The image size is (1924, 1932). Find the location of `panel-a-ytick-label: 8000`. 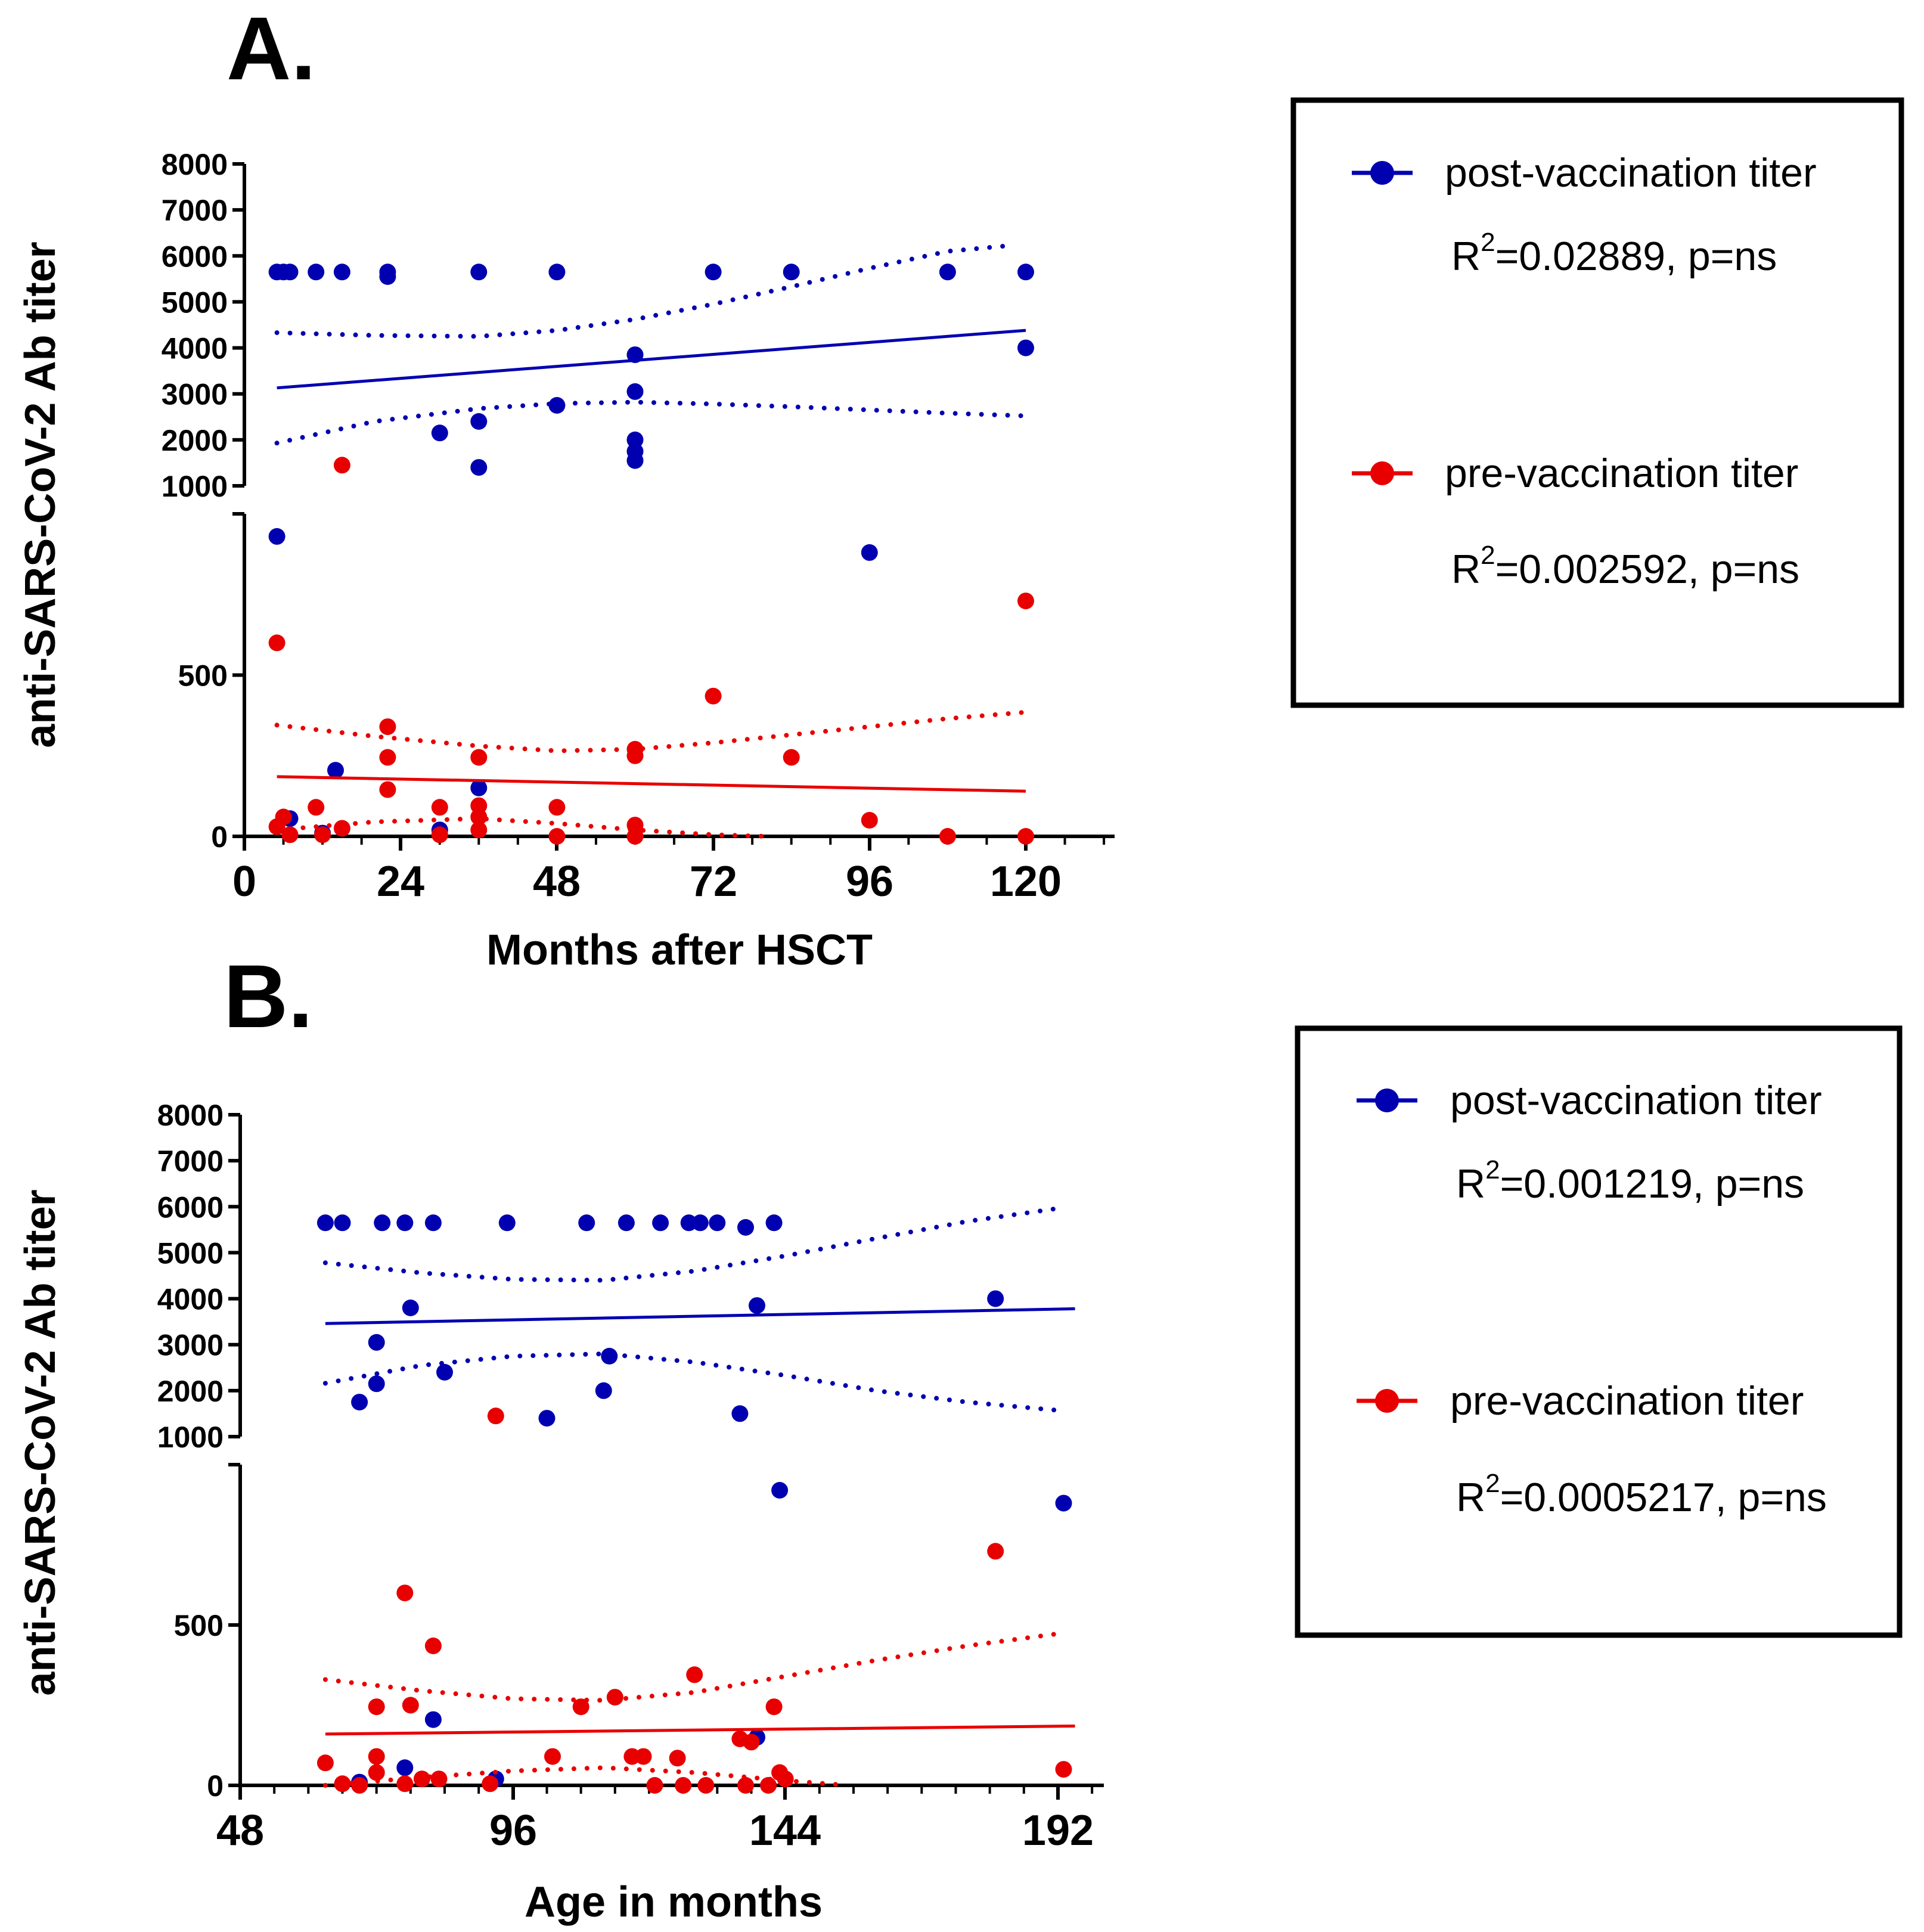

panel-a-ytick-label: 8000 is located at coordinates (195, 164).